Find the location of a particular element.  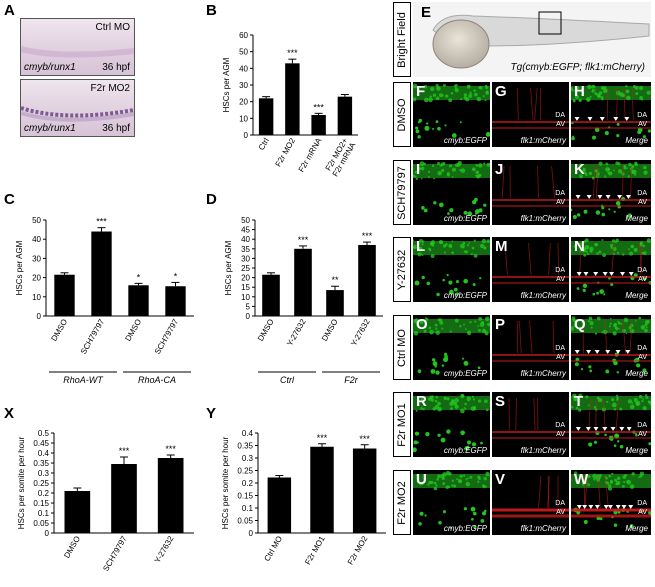

panel-letter-x: X is located at coordinates (9, 413).